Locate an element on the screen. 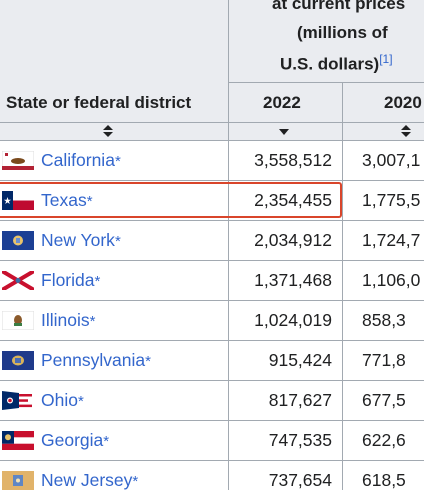 Image resolution: width=424 pixels, height=500 pixels. header-2020-cell is located at coordinates (383, 102).